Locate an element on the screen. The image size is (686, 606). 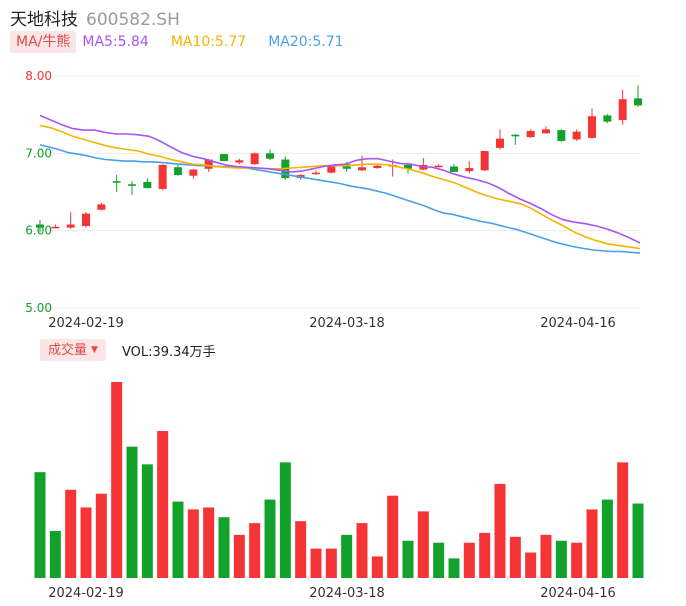
volume-button-label: 成交量 is located at coordinates (68, 350).